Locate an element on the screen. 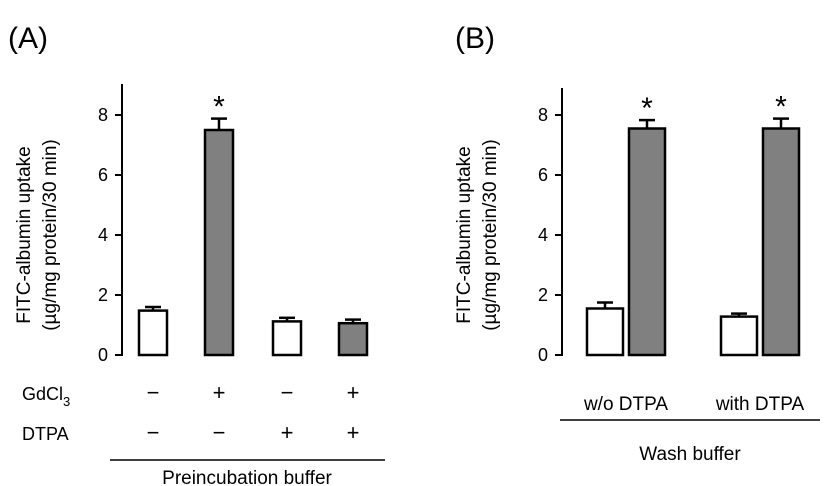  panel-a-condition-rows: GdCl3 DTPA − + − + − − + + is located at coordinates (190, 412).